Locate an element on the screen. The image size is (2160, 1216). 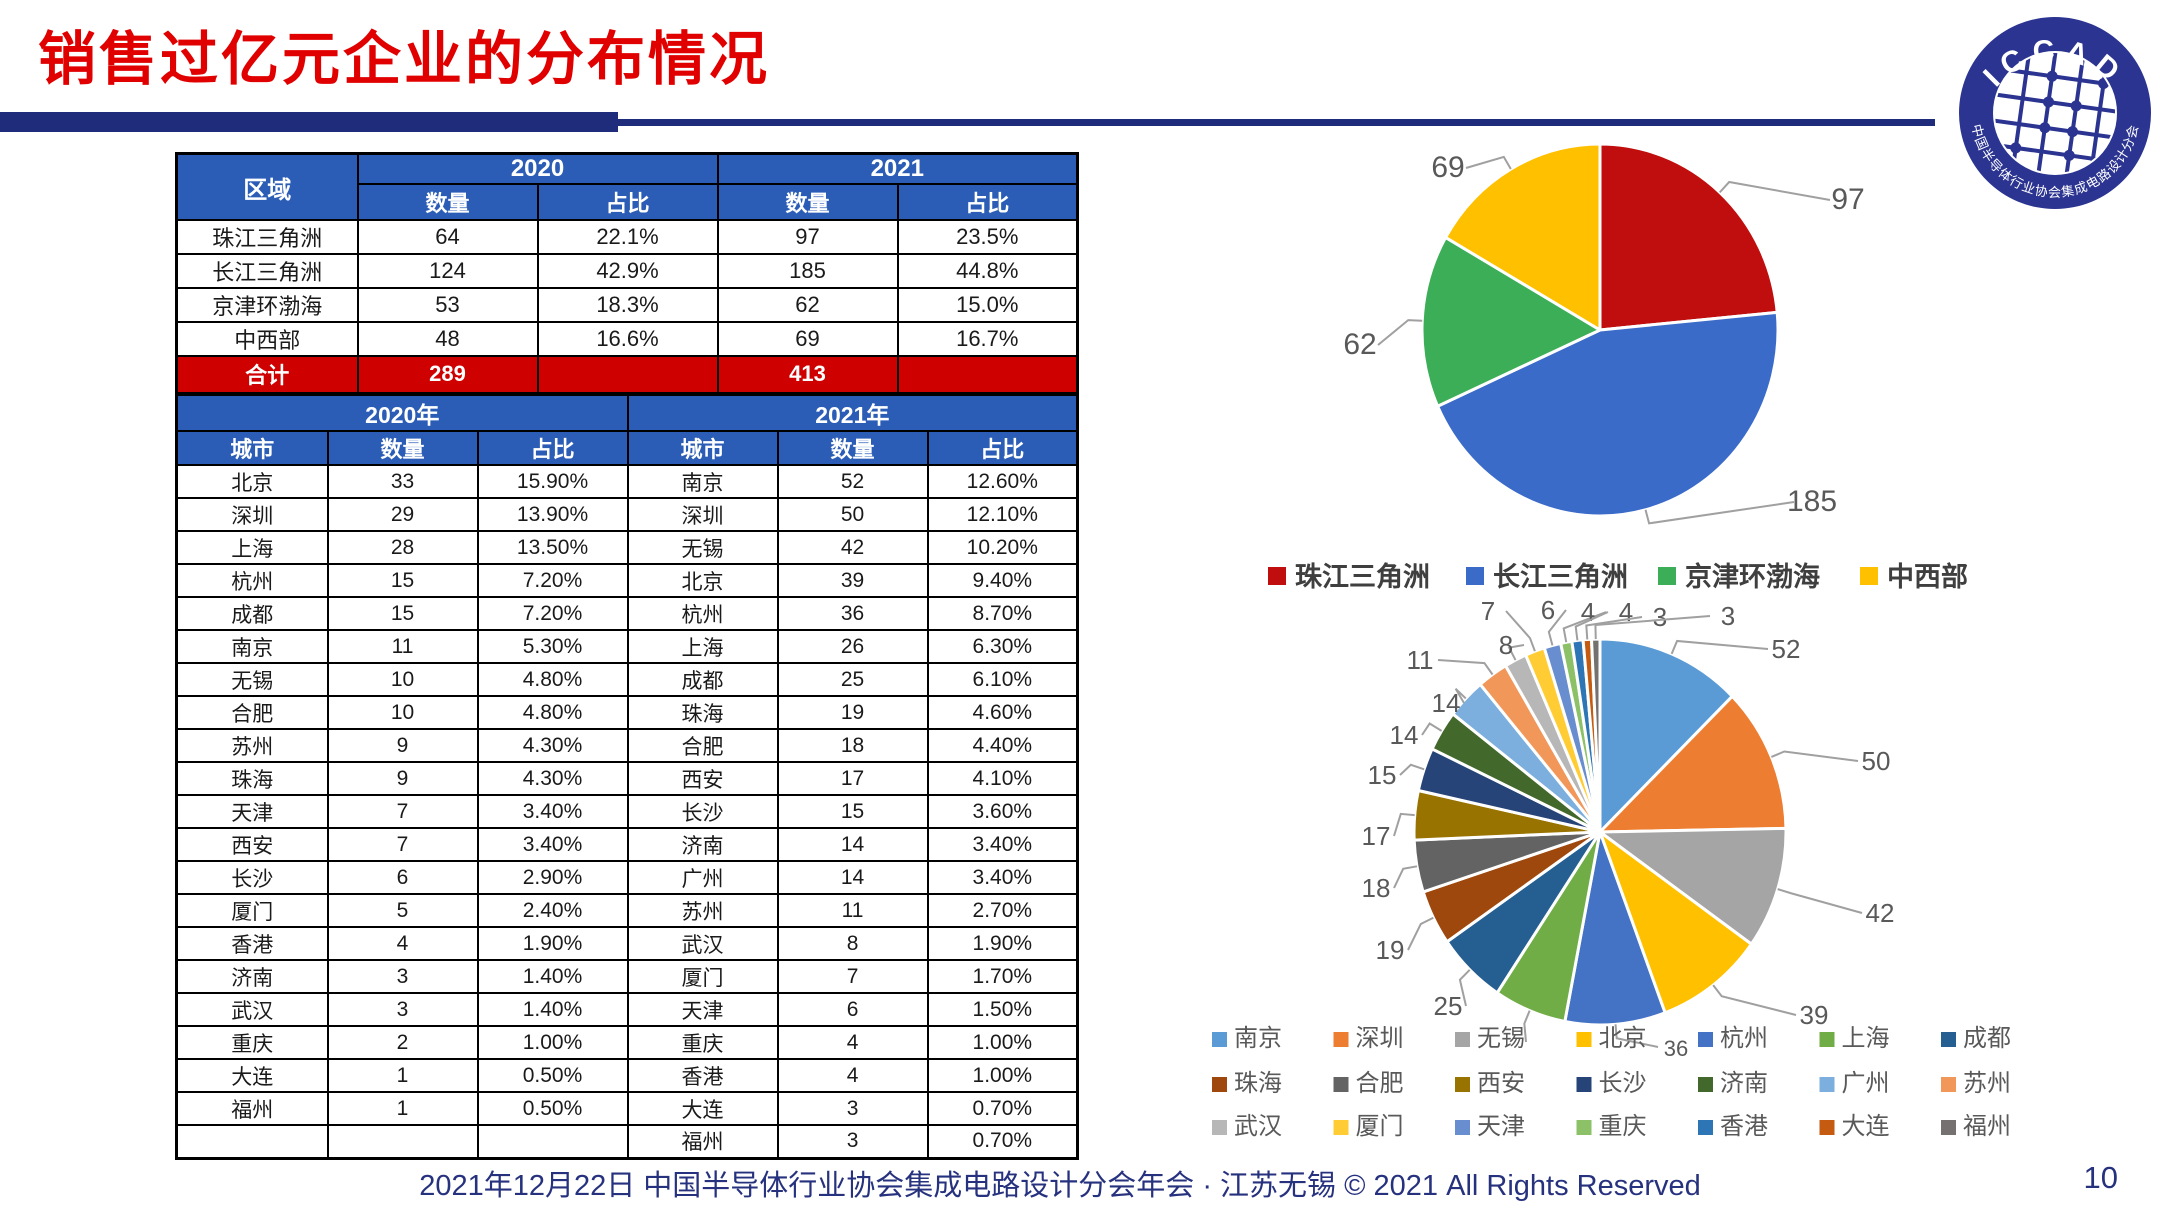
region-table-row: 中西部 48 16.6% 69 16.7% is located at coordinates (627, 339).